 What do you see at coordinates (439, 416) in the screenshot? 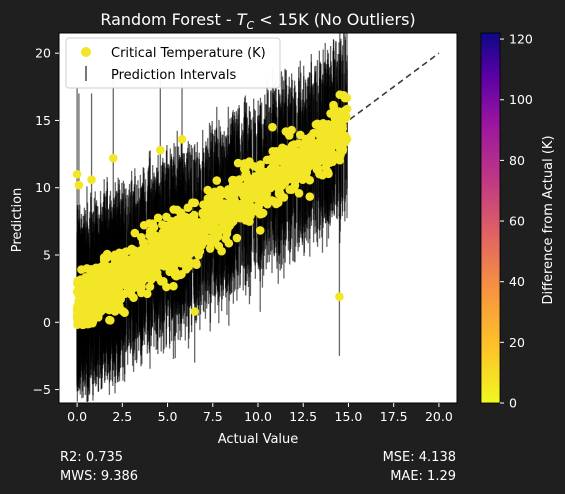
I see `x-tick-label: 20.0` at bounding box center [439, 416].